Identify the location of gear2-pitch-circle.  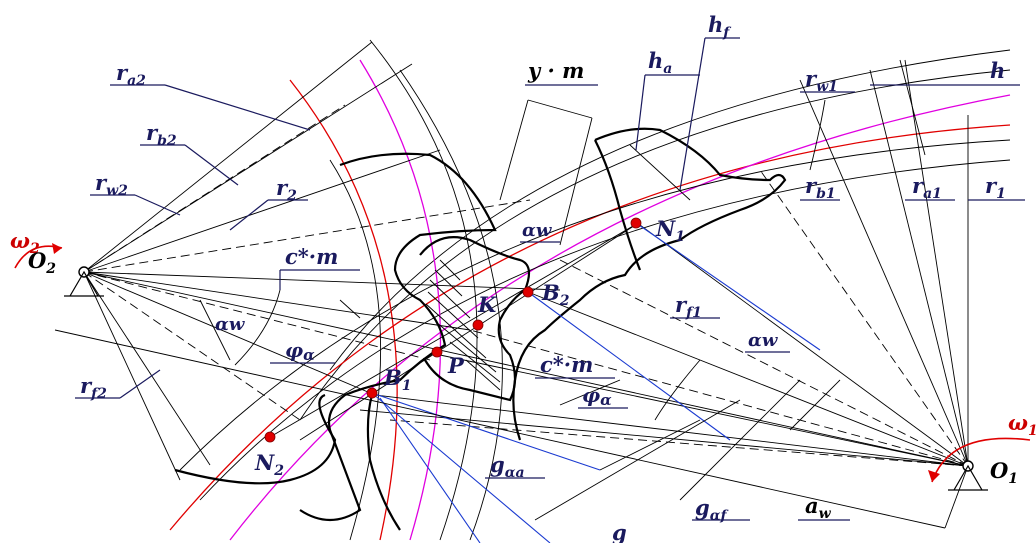
(343, 310).